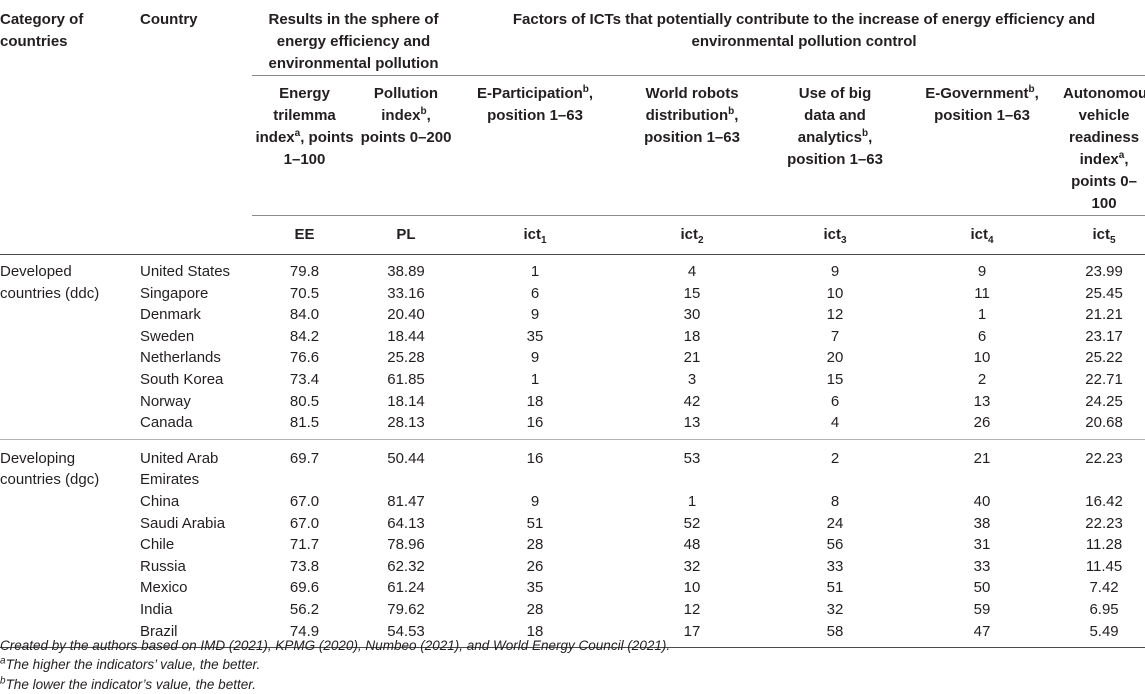  What do you see at coordinates (535, 458) in the screenshot?
I see `value-cell-ict1: 16` at bounding box center [535, 458].